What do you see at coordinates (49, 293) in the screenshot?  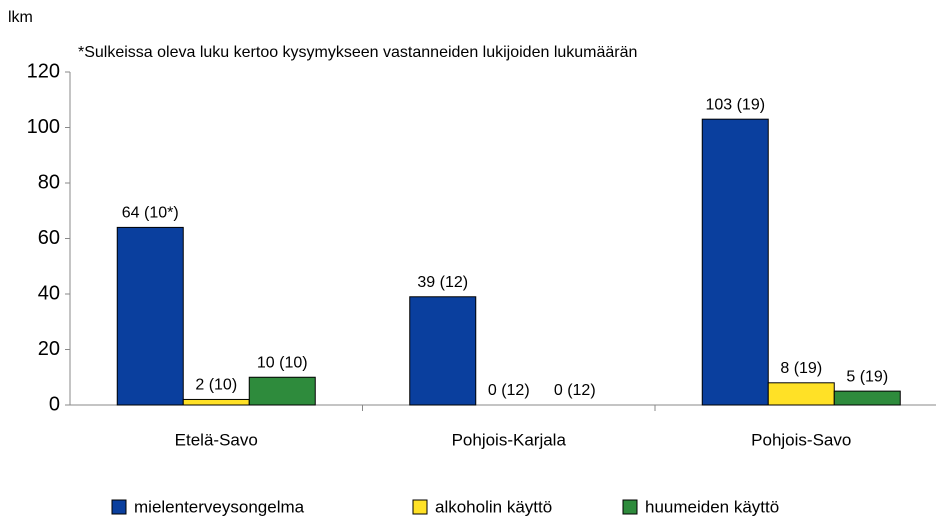 I see `y-tick-label: 40` at bounding box center [49, 293].